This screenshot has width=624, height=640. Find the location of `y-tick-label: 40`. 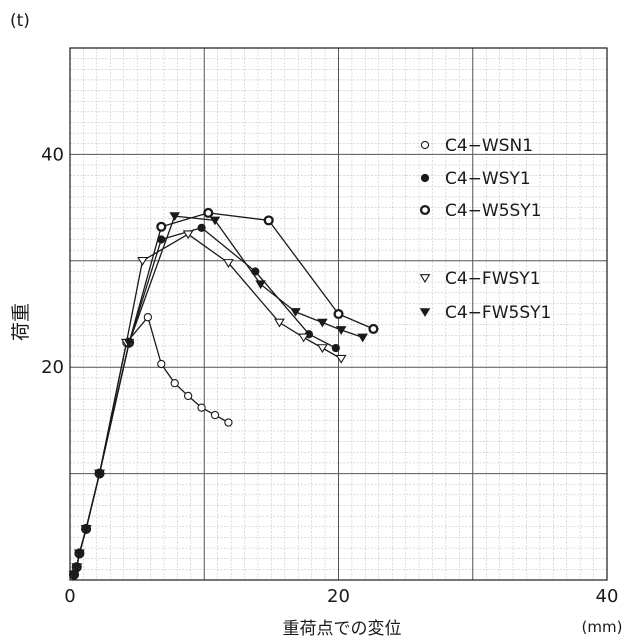

y-tick-label: 40 is located at coordinates (52, 154).